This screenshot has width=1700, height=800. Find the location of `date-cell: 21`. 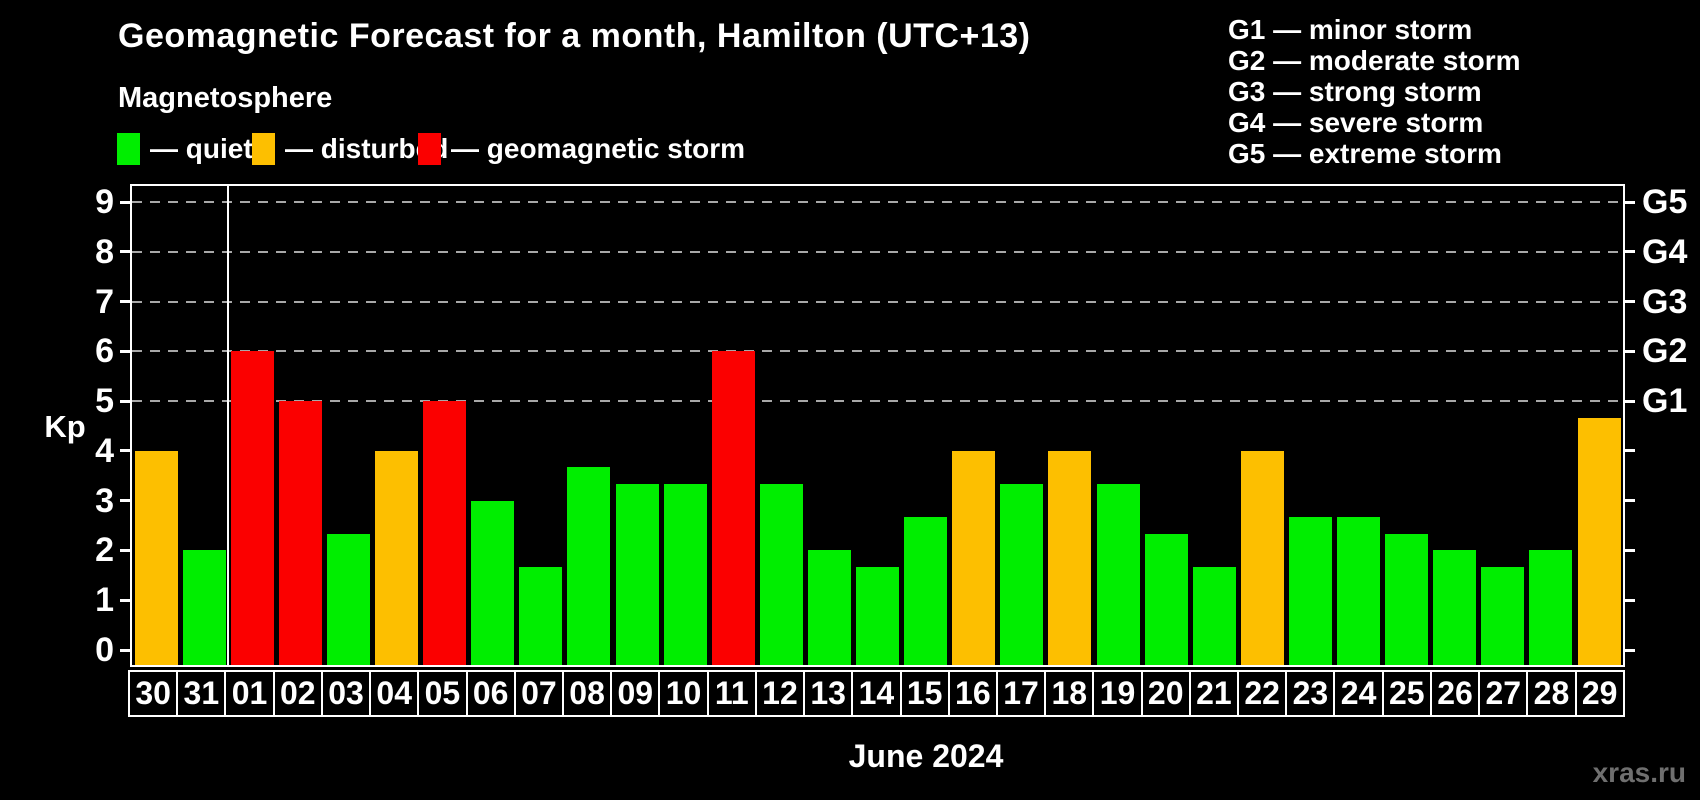

date-cell: 21 is located at coordinates (1215, 693).